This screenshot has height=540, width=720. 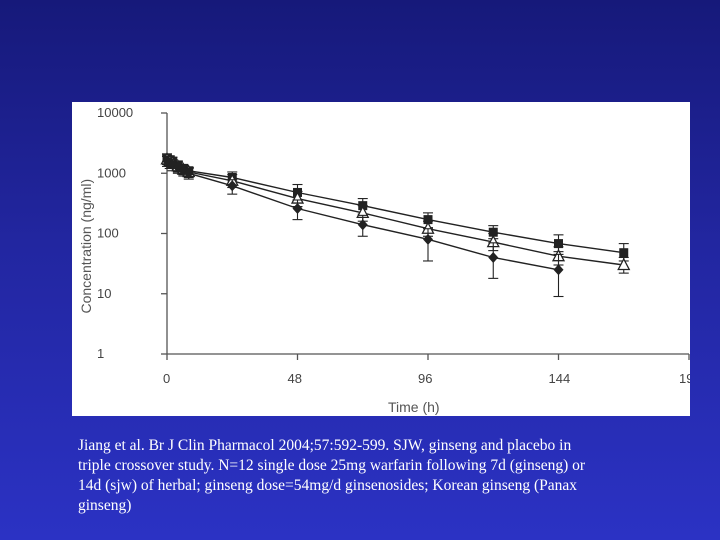 What do you see at coordinates (395, 205) in the screenshot?
I see `series-1-line` at bounding box center [395, 205].